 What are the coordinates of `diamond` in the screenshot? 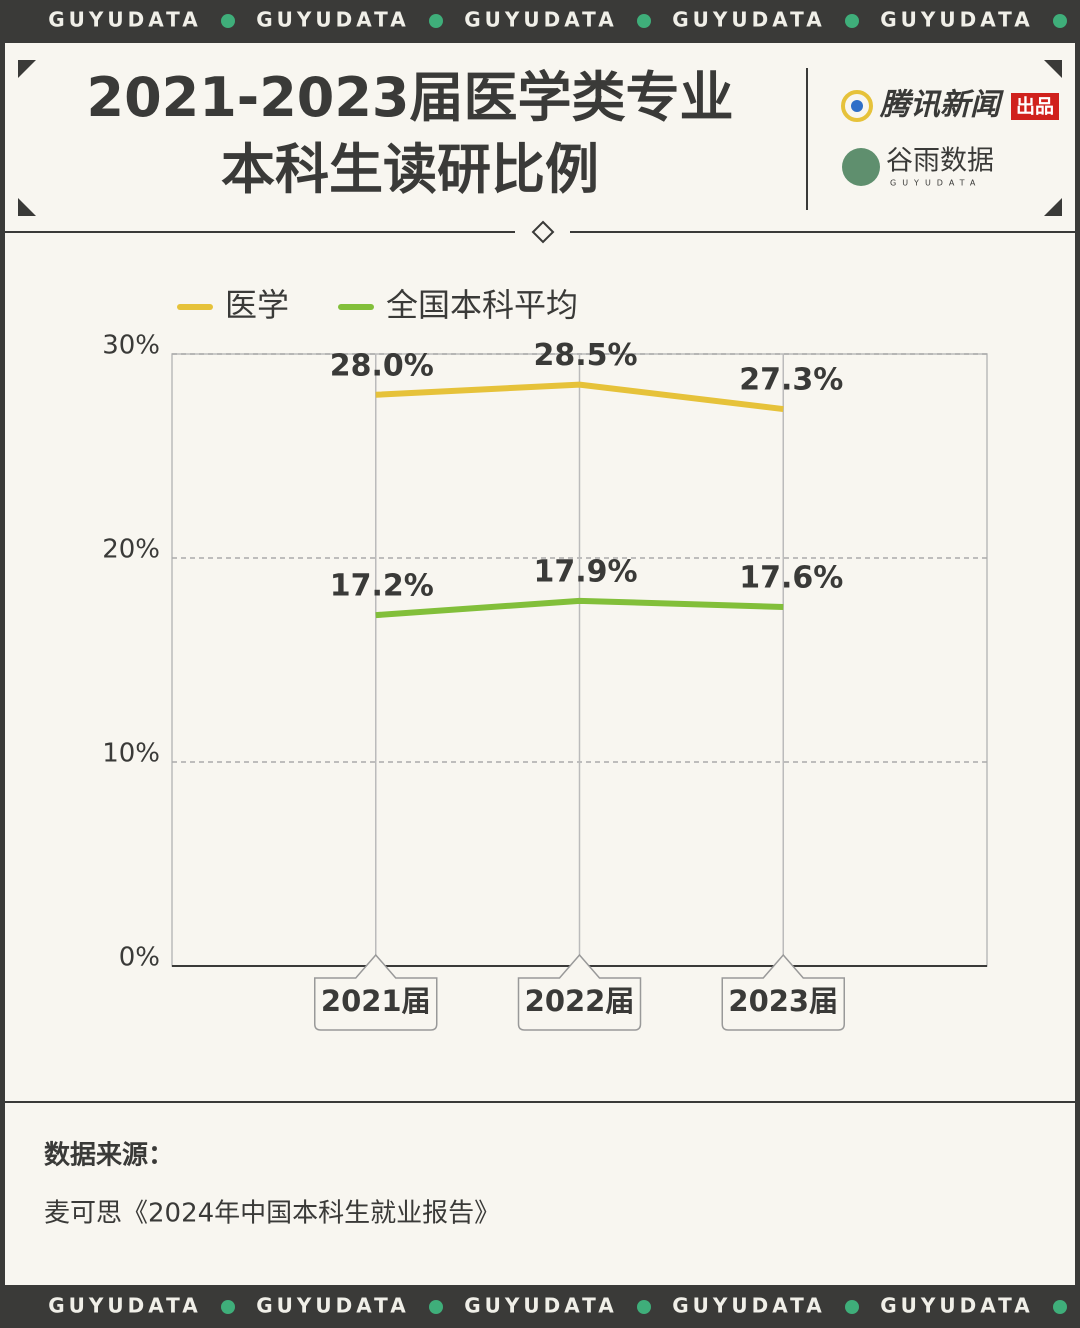 It's located at (543, 232).